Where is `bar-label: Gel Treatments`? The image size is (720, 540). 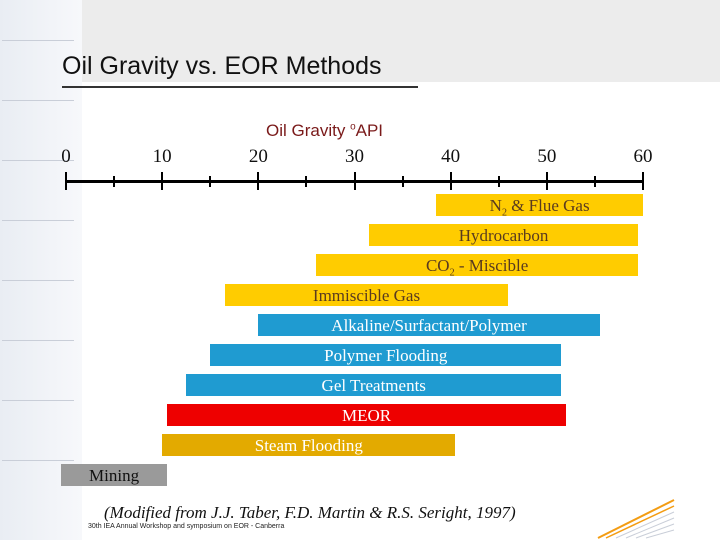
bar-label: Gel Treatments is located at coordinates (374, 386).